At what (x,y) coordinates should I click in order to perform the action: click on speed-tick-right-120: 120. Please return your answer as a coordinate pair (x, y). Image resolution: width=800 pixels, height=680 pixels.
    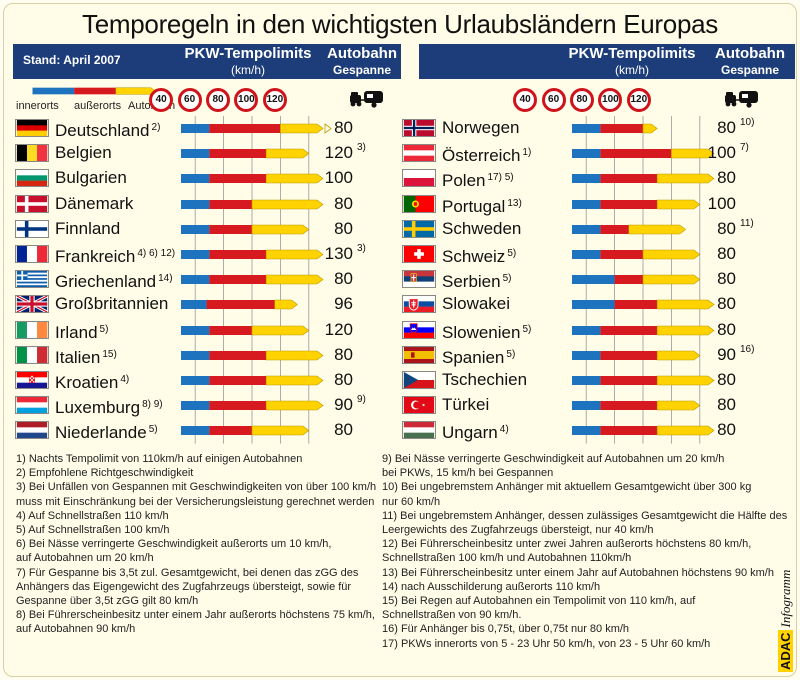
    Looking at the image, I should click on (638, 100).